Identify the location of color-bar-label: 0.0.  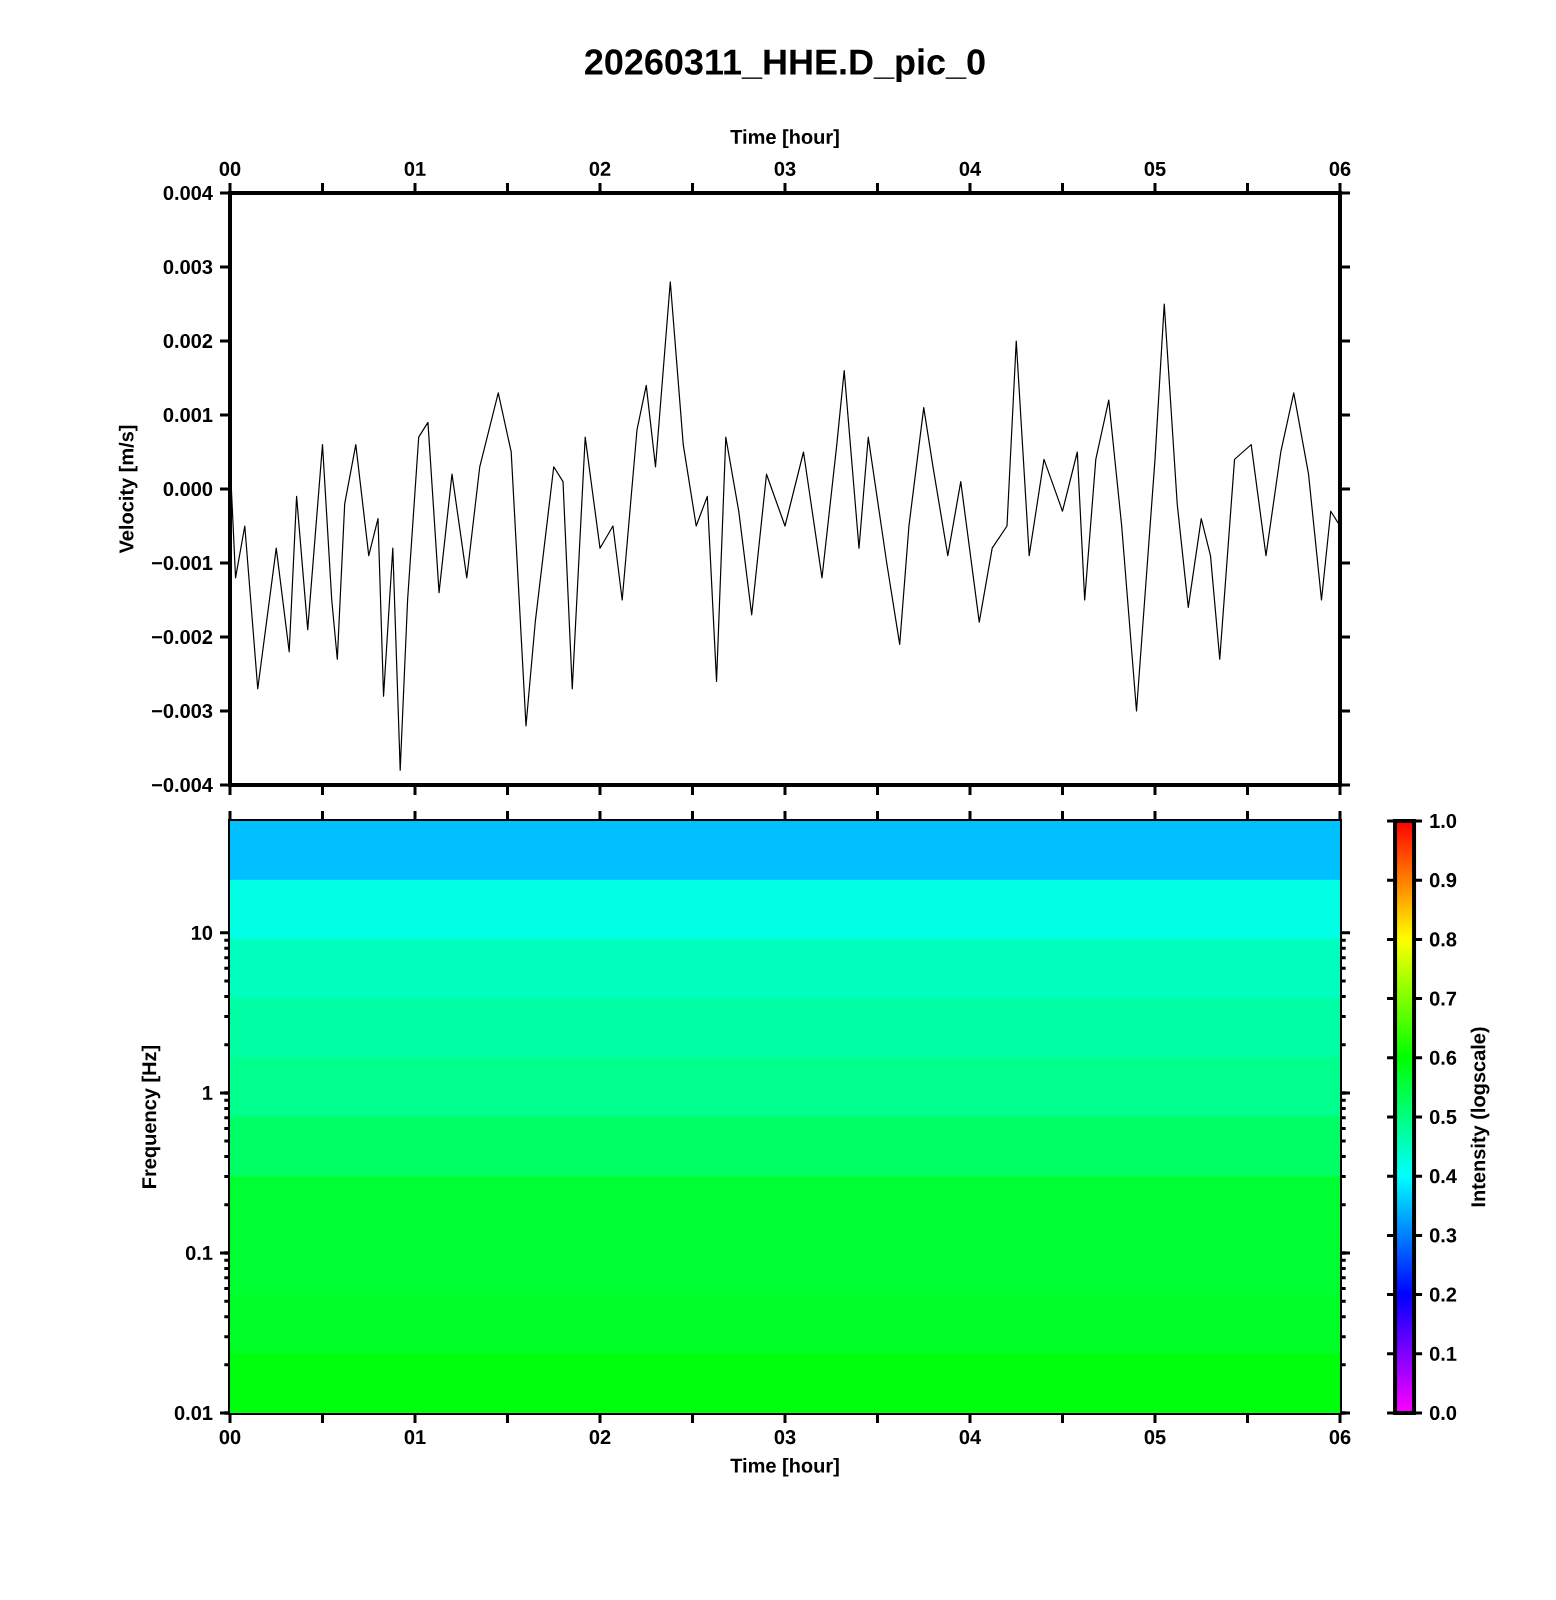
(1443, 1413).